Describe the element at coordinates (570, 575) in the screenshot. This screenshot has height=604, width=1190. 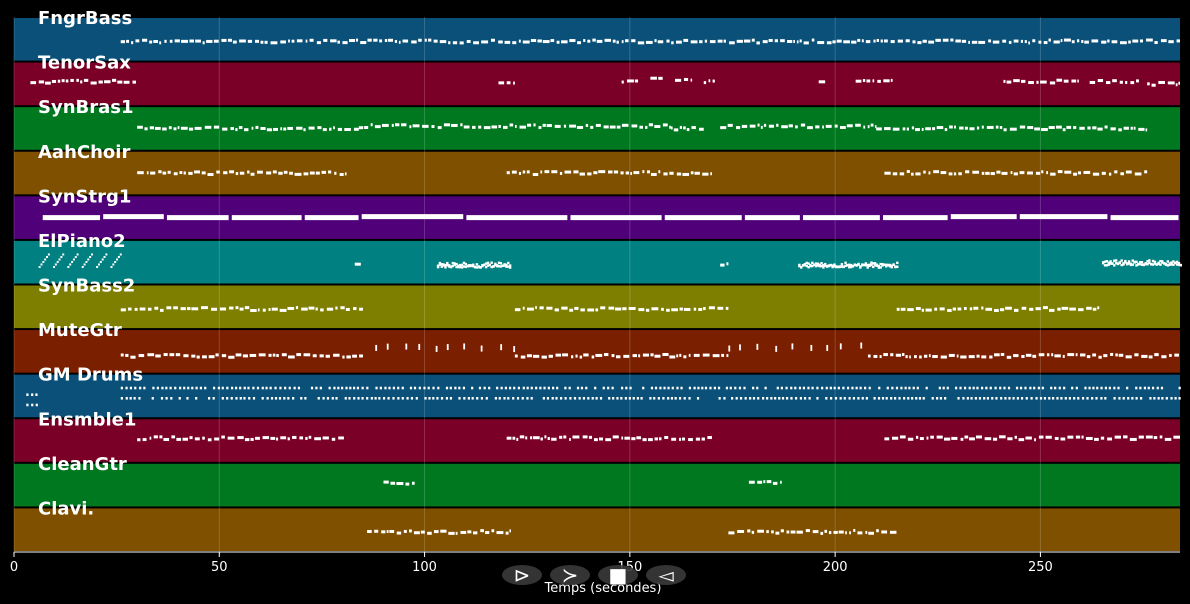
I see `next-button: ≻` at that location.